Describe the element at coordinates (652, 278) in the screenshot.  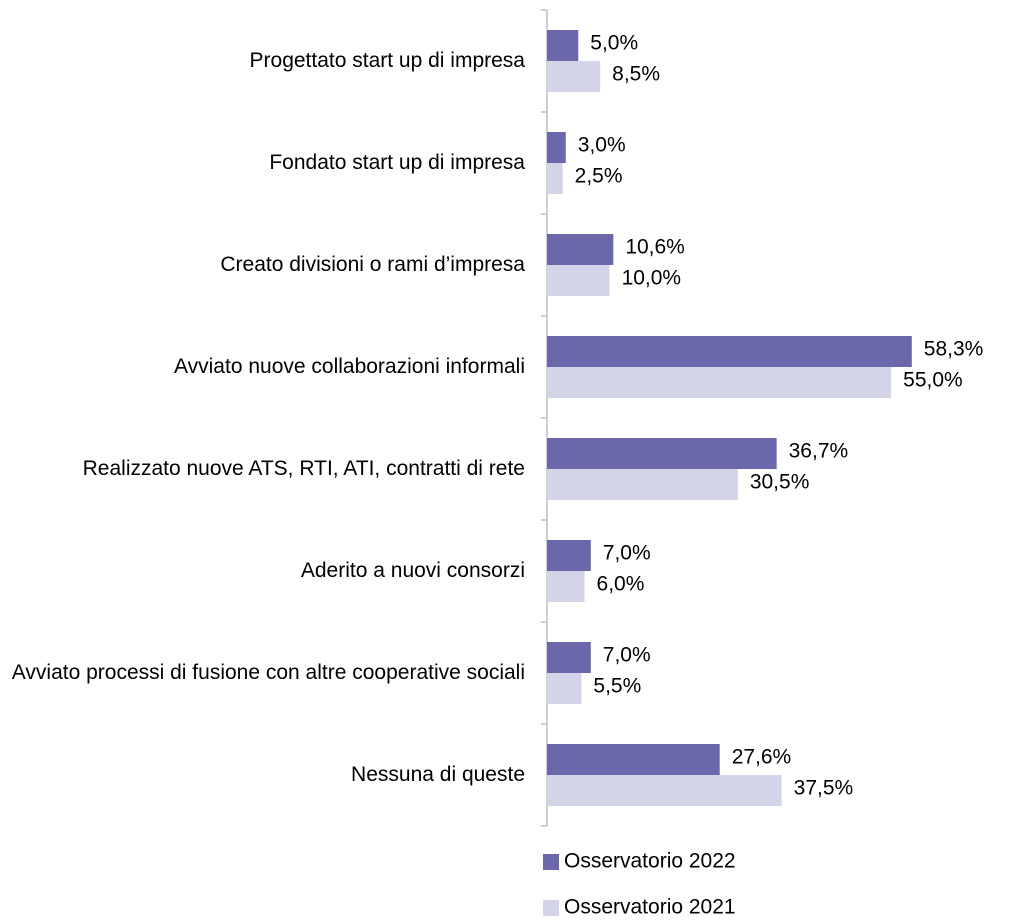
I see `value-label: 10,0%` at that location.